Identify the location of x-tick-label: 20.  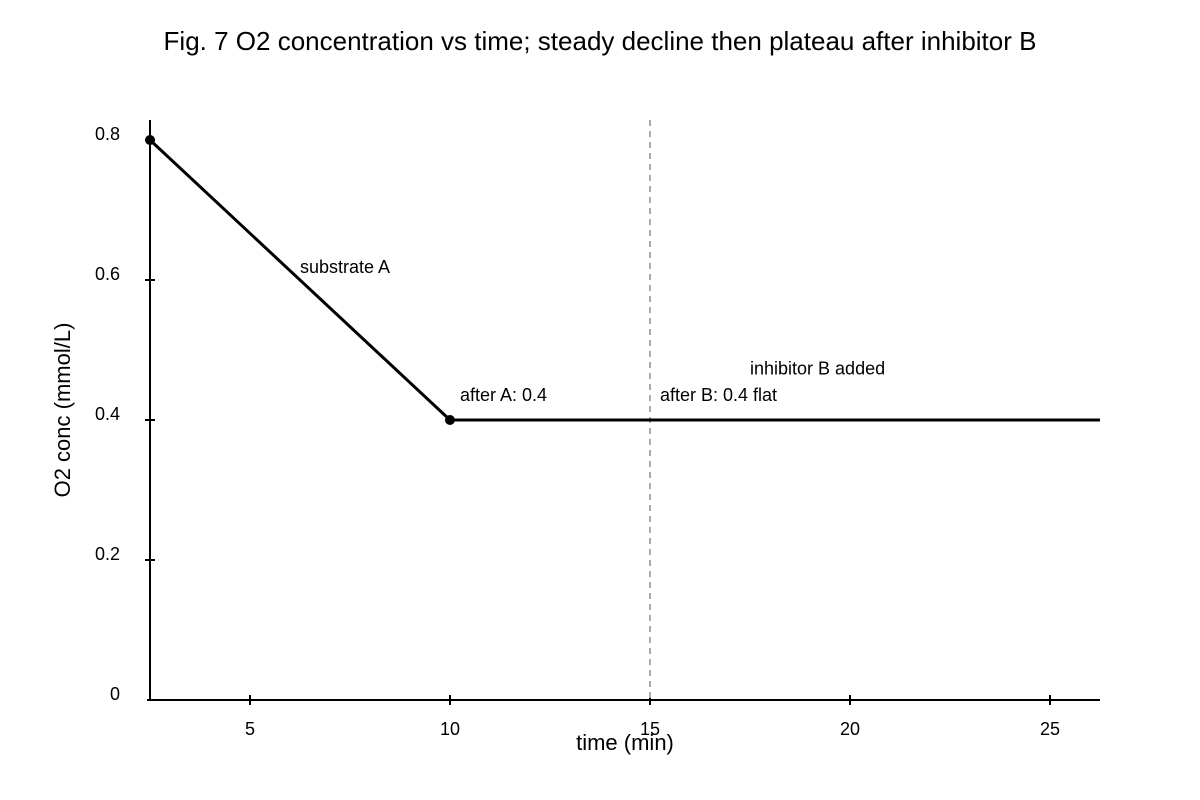
(850, 729).